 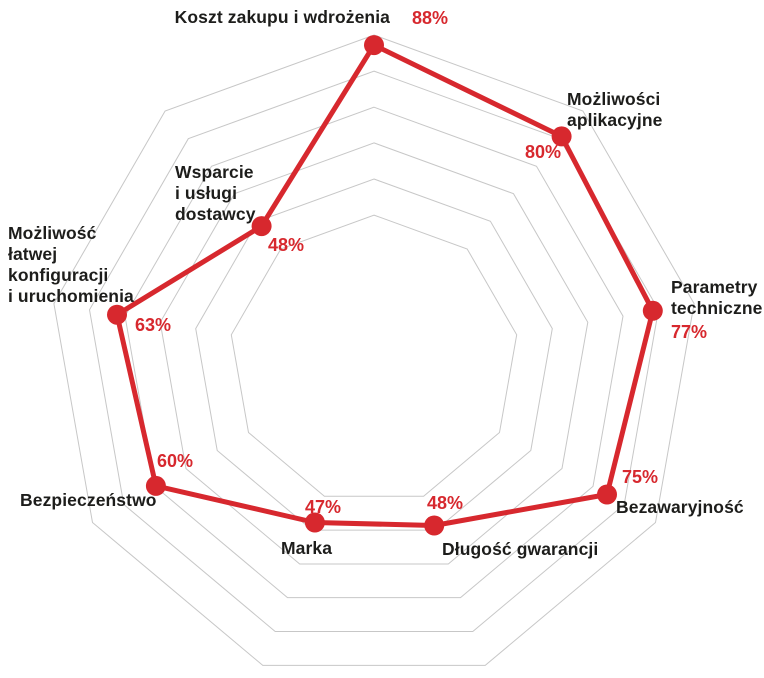 I want to click on axis-label-bezpieczenstwo: Bezpieczeństwo, so click(x=88, y=500).